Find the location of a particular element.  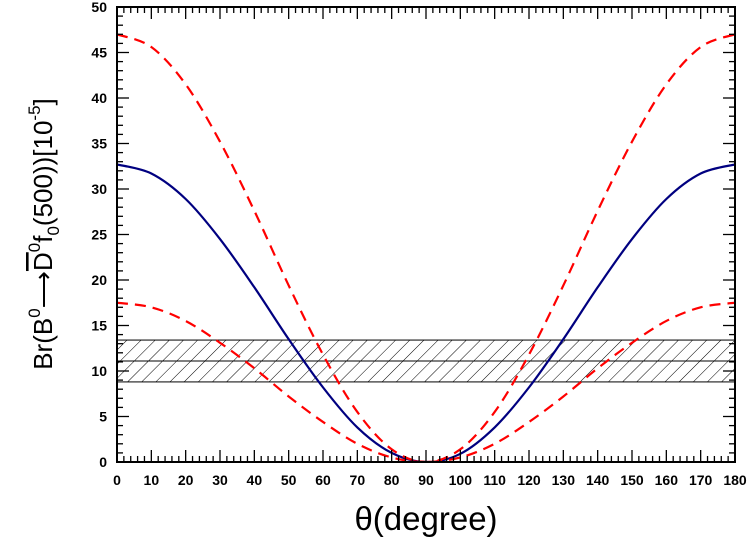

y-label-f: f is located at coordinates (43, 239).